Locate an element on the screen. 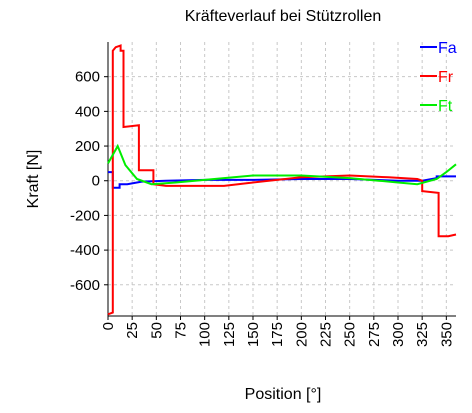  x-tick-label: 350 is located at coordinates (446, 334).